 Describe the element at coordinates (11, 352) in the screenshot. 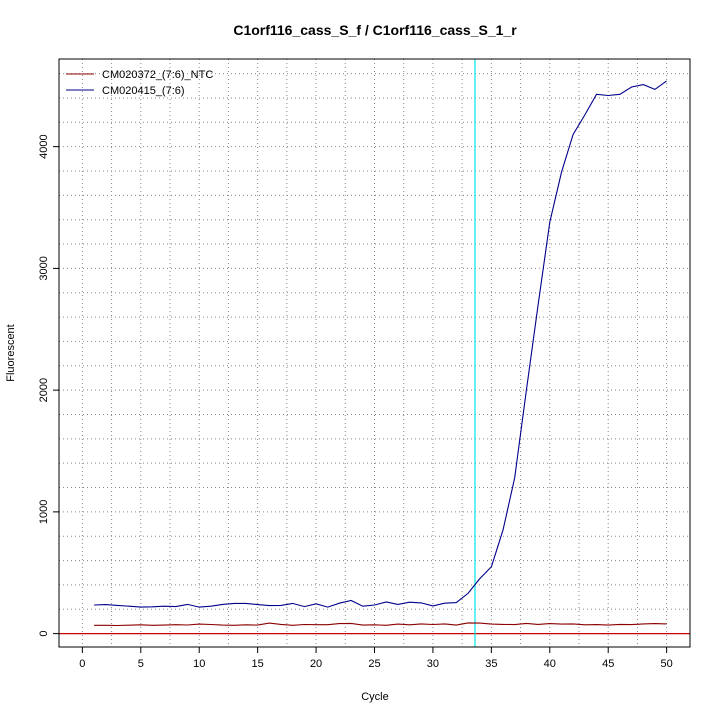

I see `y-axis-label: Fluorescent` at that location.